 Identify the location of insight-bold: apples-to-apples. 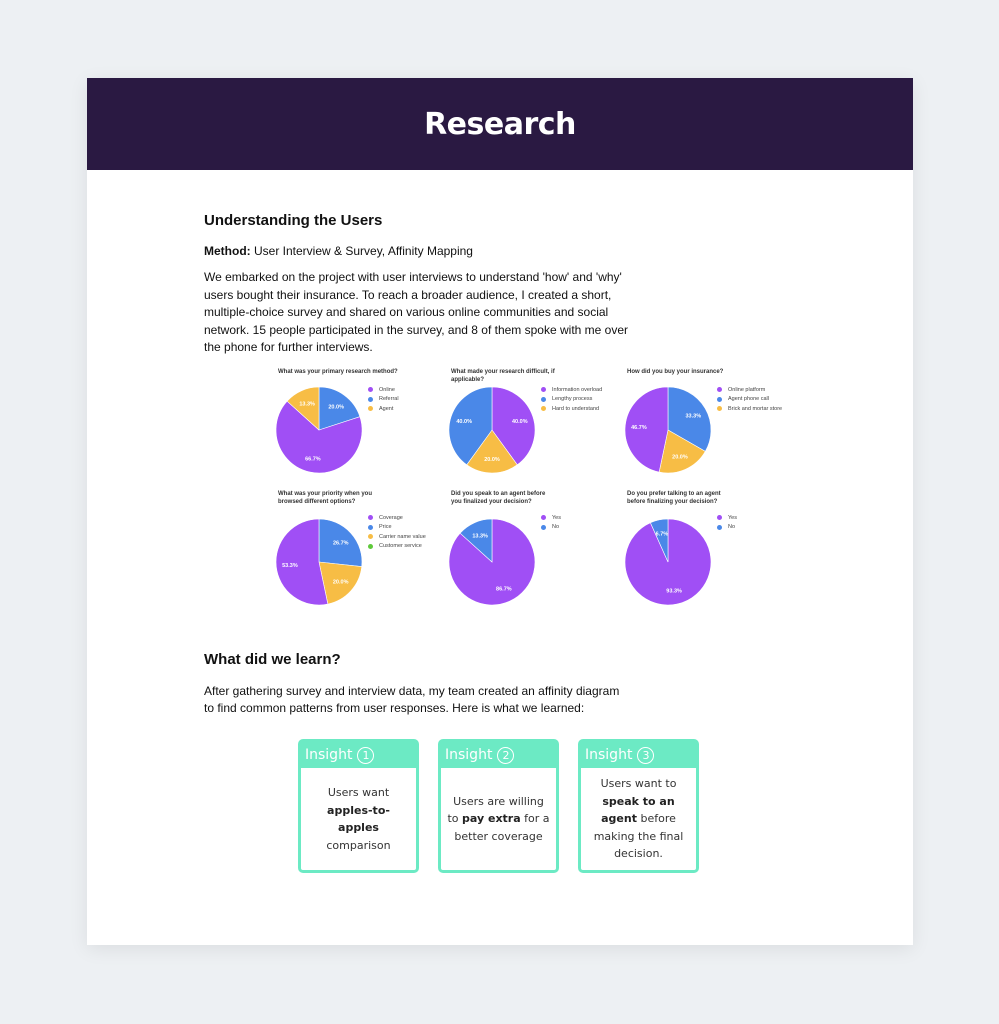
(358, 819).